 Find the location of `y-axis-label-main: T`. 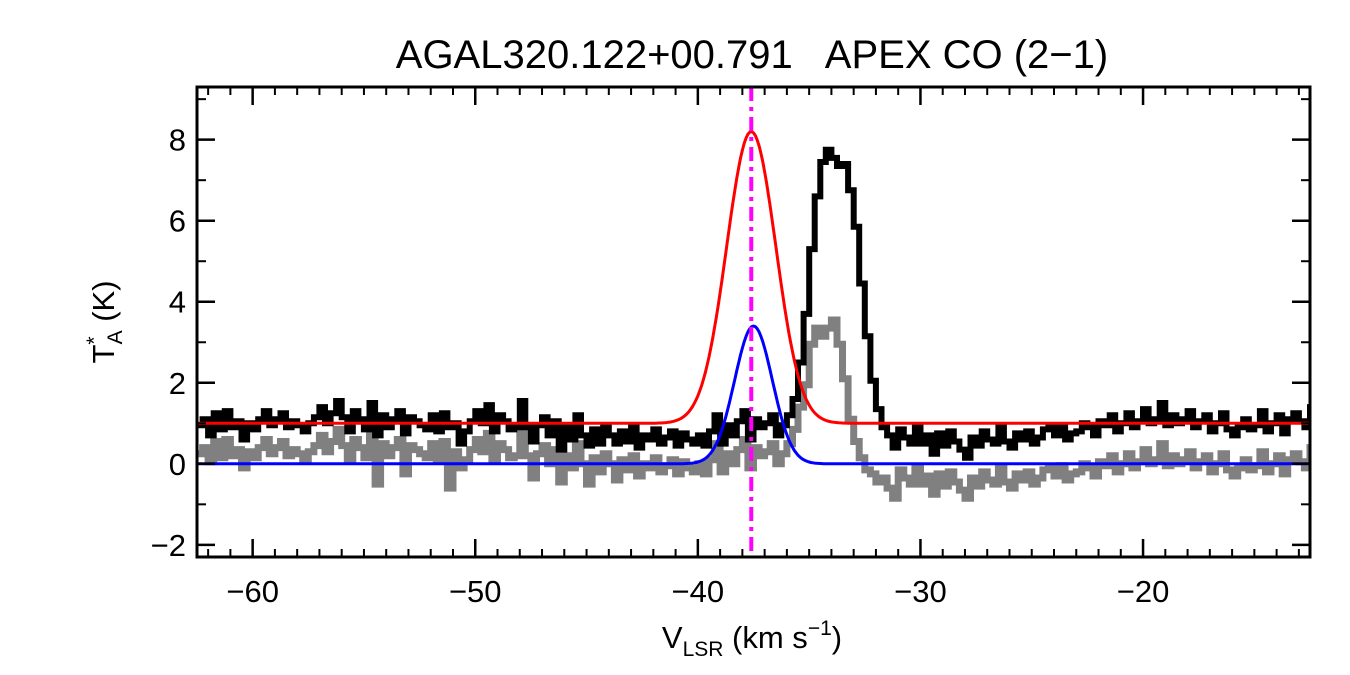

y-axis-label-main: T is located at coordinates (103, 354).